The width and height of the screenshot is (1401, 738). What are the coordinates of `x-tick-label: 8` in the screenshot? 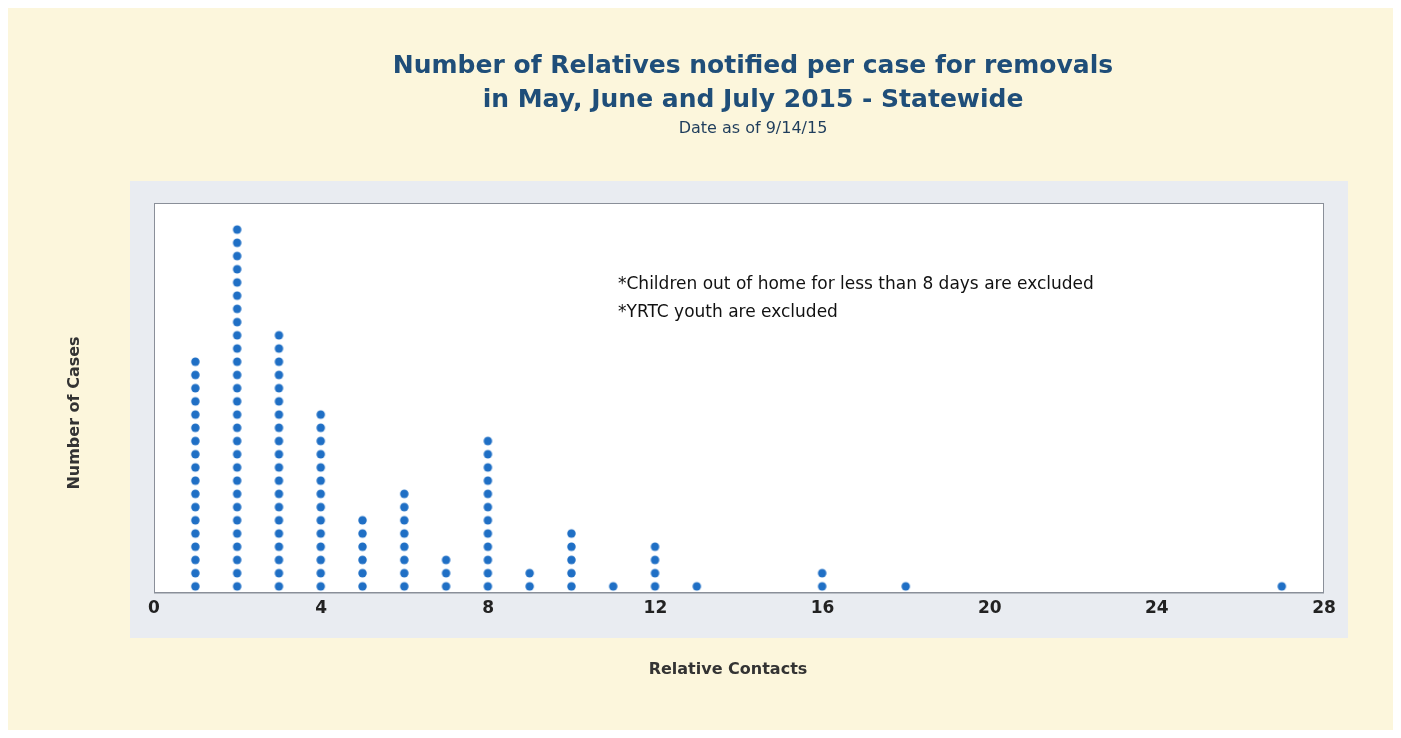 It's located at (488, 607).